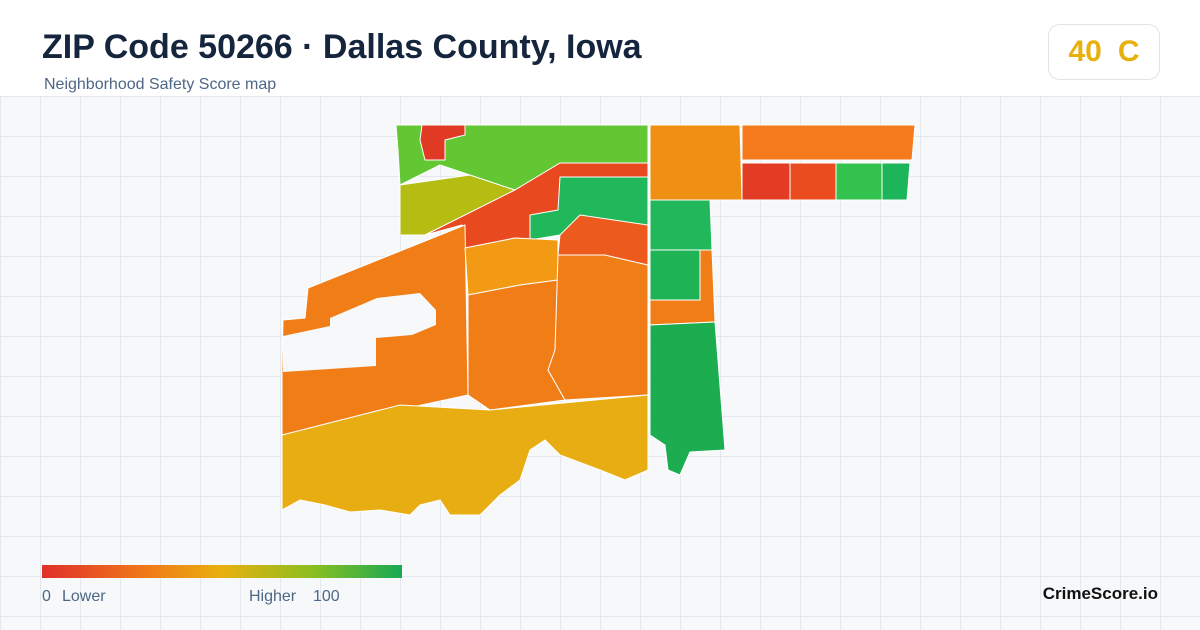 This screenshot has height=630, width=1200. What do you see at coordinates (222, 571) in the screenshot?
I see `legend-gradient` at bounding box center [222, 571].